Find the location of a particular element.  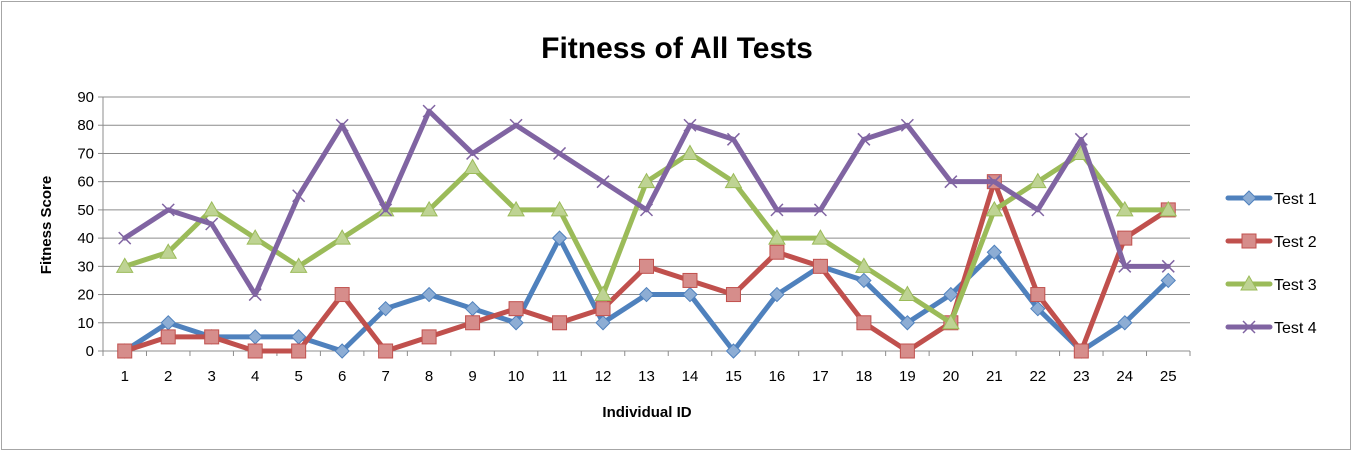

x-tick-label: 7 is located at coordinates (385, 376).